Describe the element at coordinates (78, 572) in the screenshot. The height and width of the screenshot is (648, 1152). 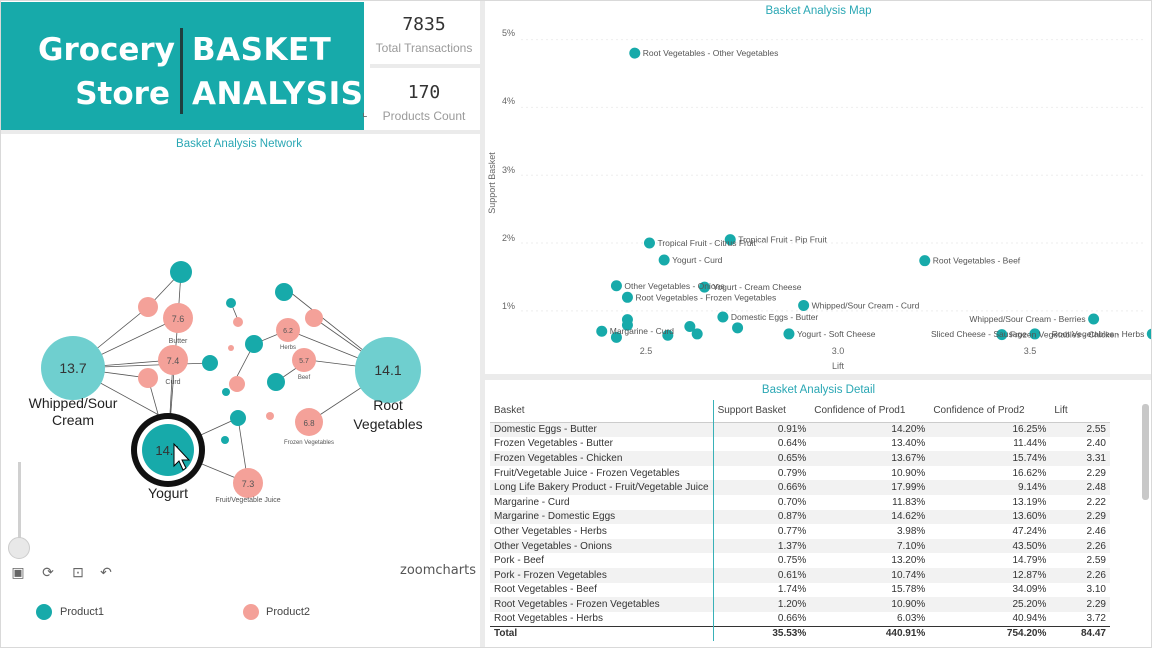
I see `lock-icon: ⊡` at that location.